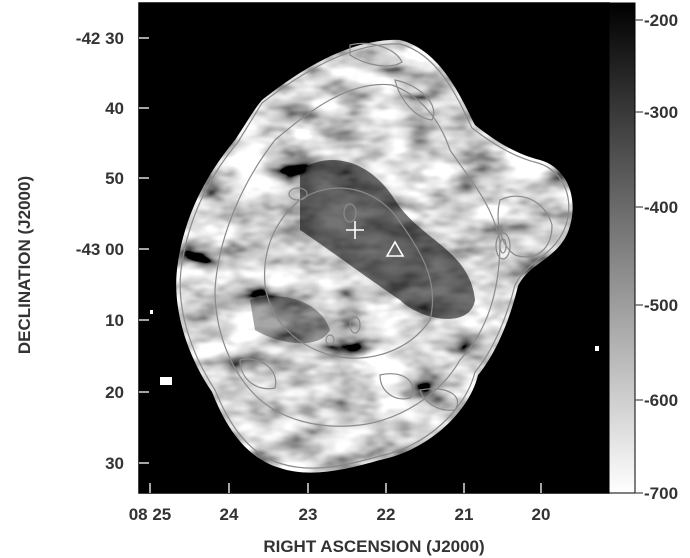 This screenshot has width=690, height=558. What do you see at coordinates (661, 257) in the screenshot?
I see `colorbar-labels: -200 -300 -400 -500 -600 -700` at bounding box center [661, 257].